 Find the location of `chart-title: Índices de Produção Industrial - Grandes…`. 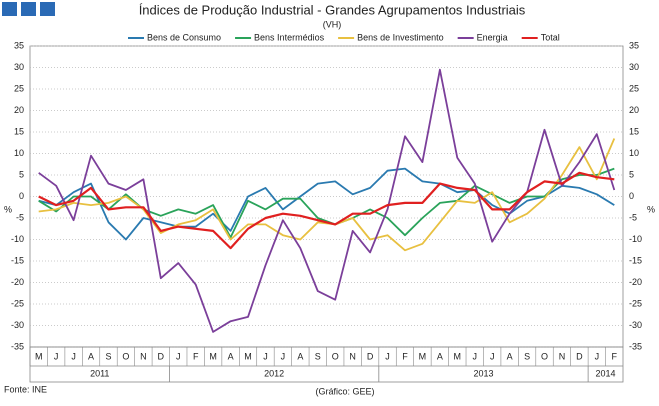

chart-title: Índices de Produção Industrial - Grandes… is located at coordinates (332, 9).